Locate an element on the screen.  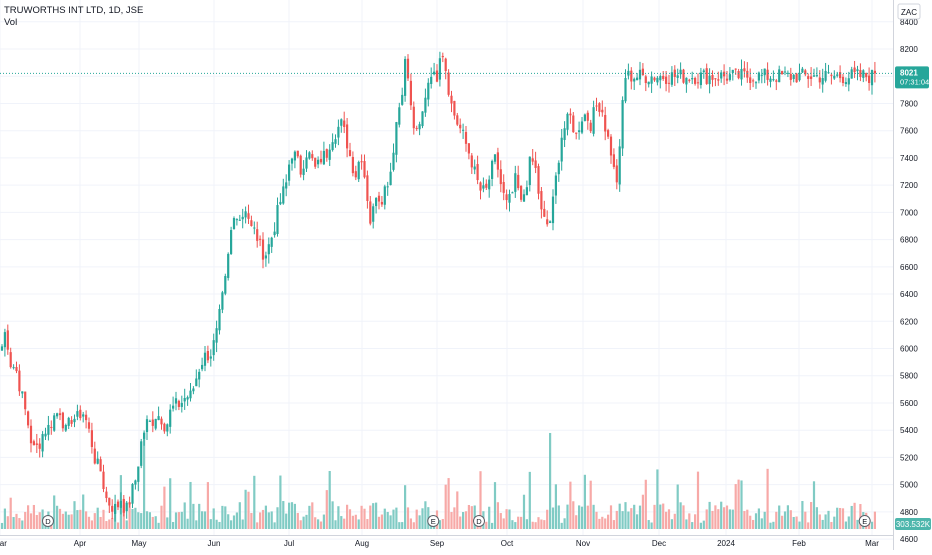
symbol-title: TRUWORTHS INT LTD, 1D, JSE is located at coordinates (73, 10).